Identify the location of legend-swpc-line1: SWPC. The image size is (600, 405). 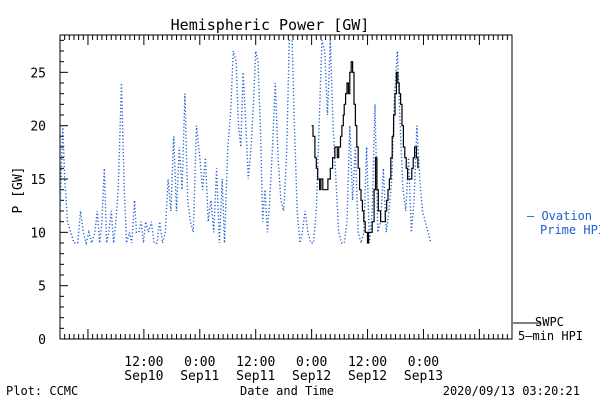
(549, 322).